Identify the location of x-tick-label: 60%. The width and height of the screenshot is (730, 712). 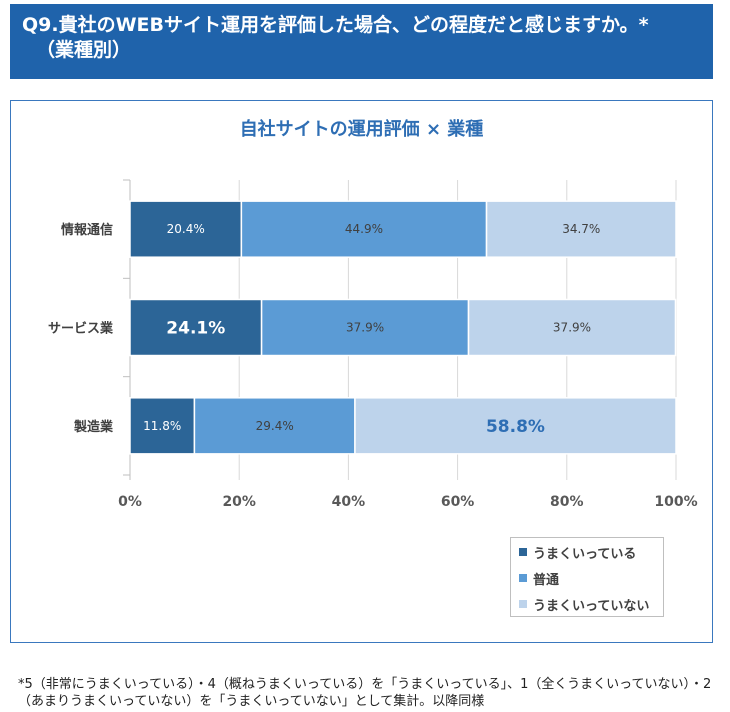
(458, 502).